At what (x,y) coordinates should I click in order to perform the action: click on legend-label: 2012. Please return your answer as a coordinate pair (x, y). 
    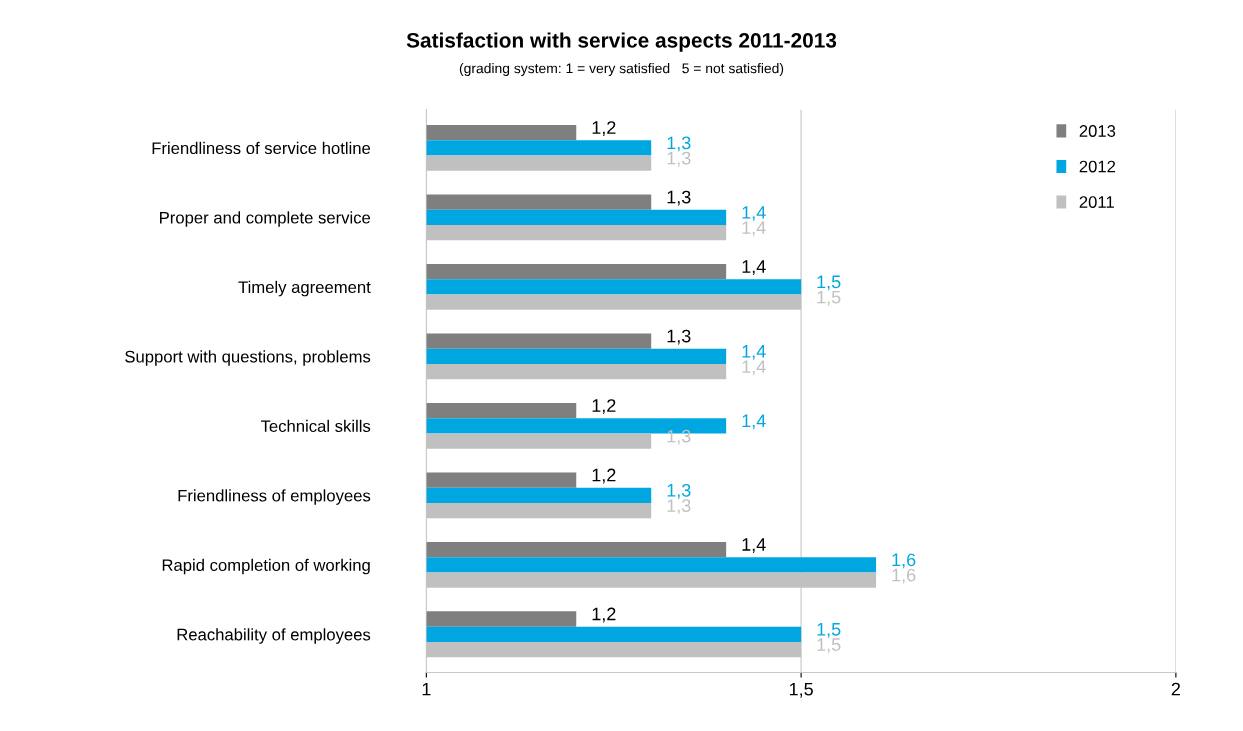
    Looking at the image, I should click on (1097, 166).